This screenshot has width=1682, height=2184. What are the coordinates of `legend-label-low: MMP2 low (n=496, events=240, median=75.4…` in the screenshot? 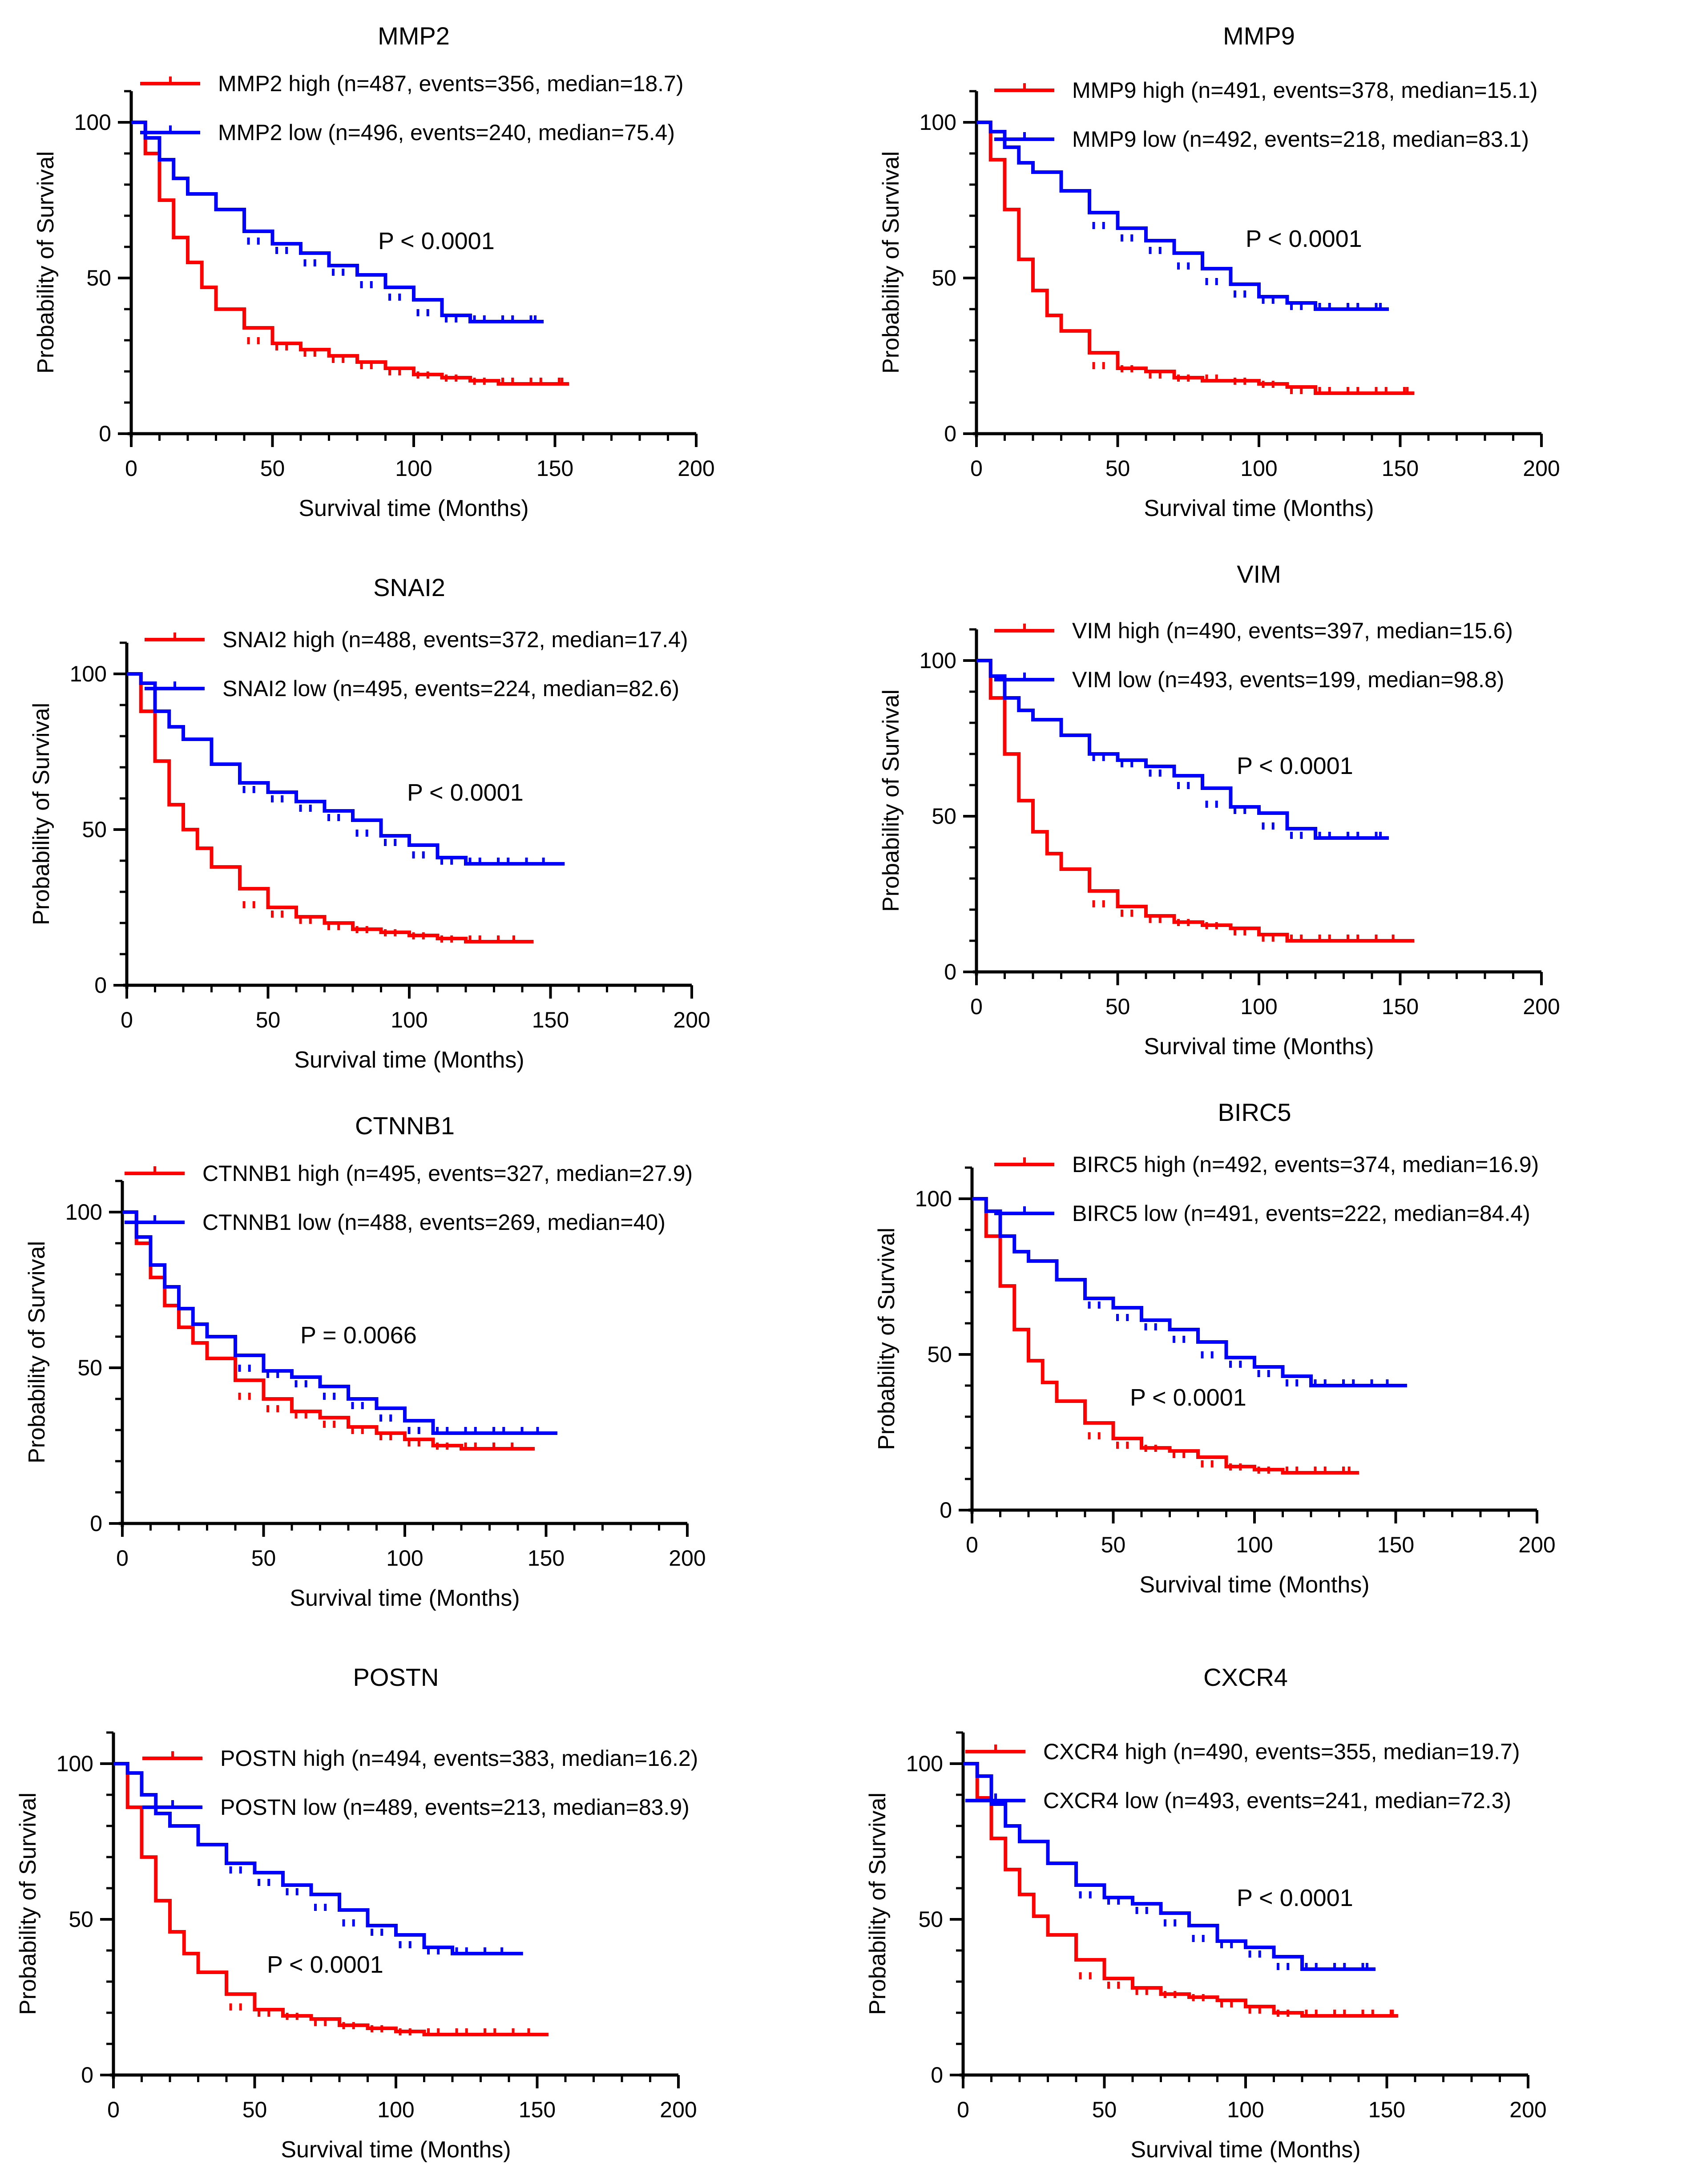 It's located at (446, 132).